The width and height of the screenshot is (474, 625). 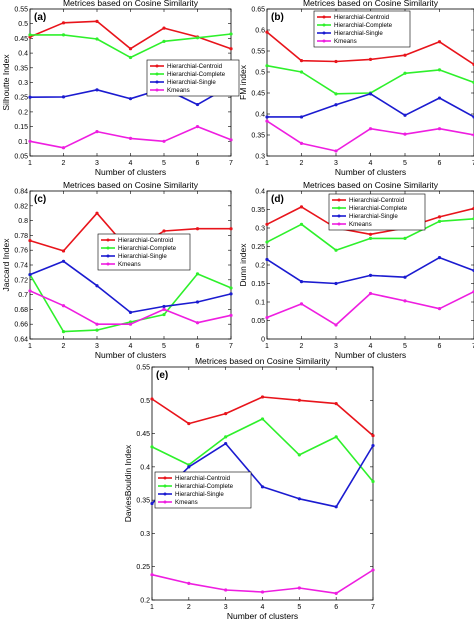 What do you see at coordinates (199, 494) in the screenshot?
I see `legend-entry: Hierarchial-Single` at bounding box center [199, 494].